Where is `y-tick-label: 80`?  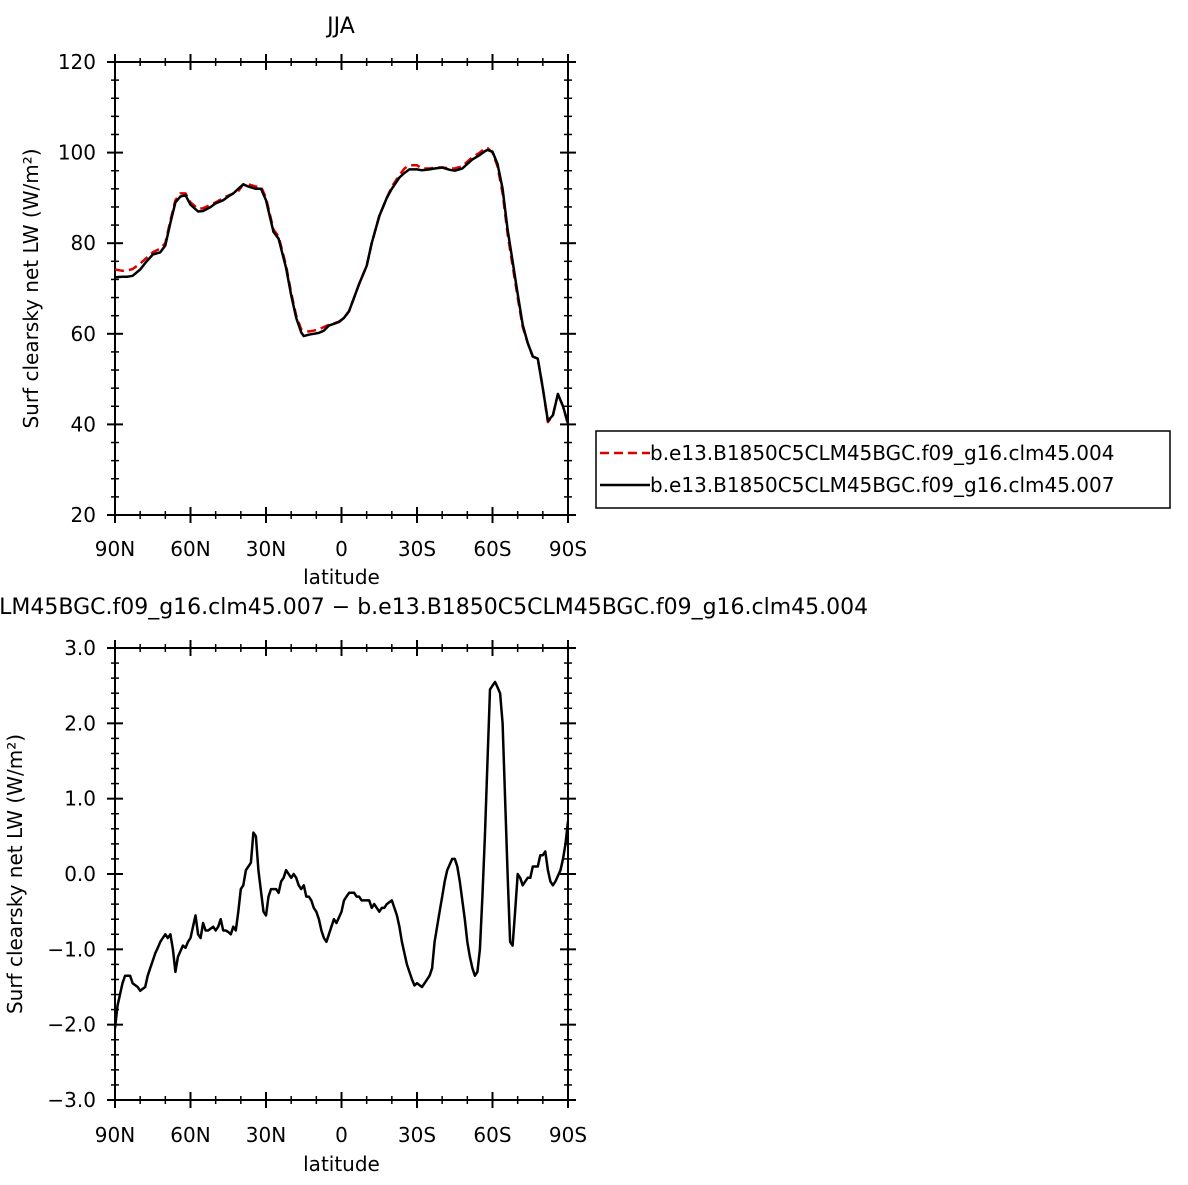
y-tick-label: 80 is located at coordinates (83, 243).